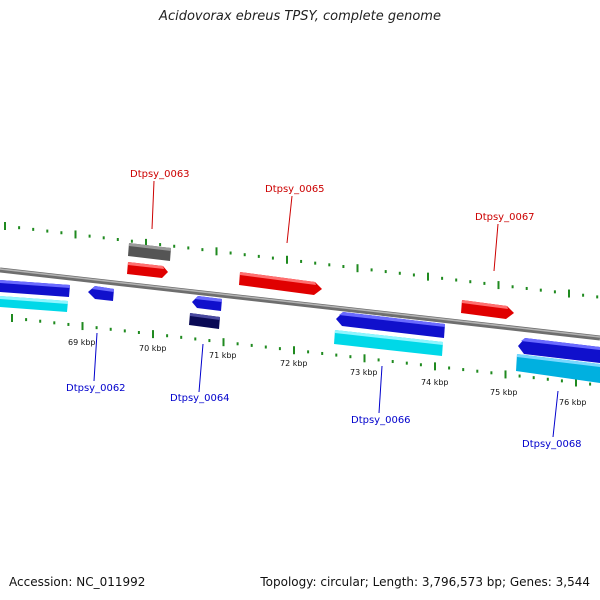 Image resolution: width=600 pixels, height=600 pixels. I want to click on kbp-label-70: 70 kbp, so click(153, 348).